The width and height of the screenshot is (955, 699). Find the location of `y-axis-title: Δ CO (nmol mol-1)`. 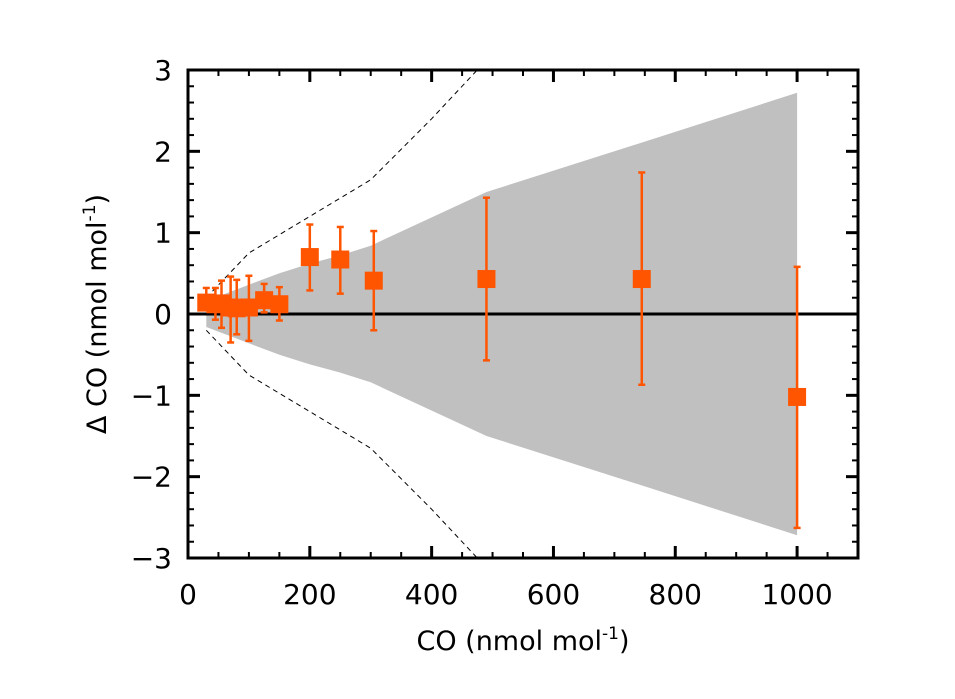

y-axis-title: Δ CO (nmol mol-1) is located at coordinates (96, 314).